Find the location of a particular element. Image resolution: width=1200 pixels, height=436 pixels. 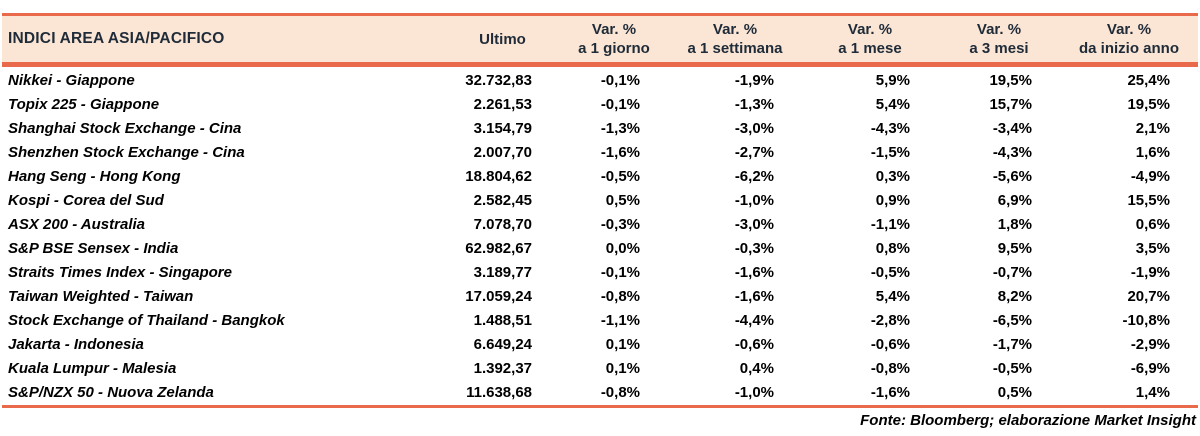

column-header-var-inizio-anno: Var. % da inizio anno is located at coordinates (1129, 39).